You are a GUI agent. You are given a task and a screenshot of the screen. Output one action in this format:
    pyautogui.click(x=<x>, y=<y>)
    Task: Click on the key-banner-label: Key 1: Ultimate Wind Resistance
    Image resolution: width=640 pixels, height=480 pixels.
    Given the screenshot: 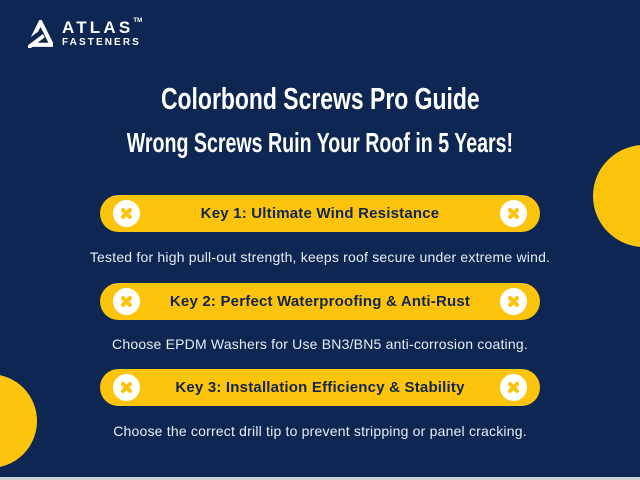 What is the action you would take?
    pyautogui.click(x=320, y=213)
    